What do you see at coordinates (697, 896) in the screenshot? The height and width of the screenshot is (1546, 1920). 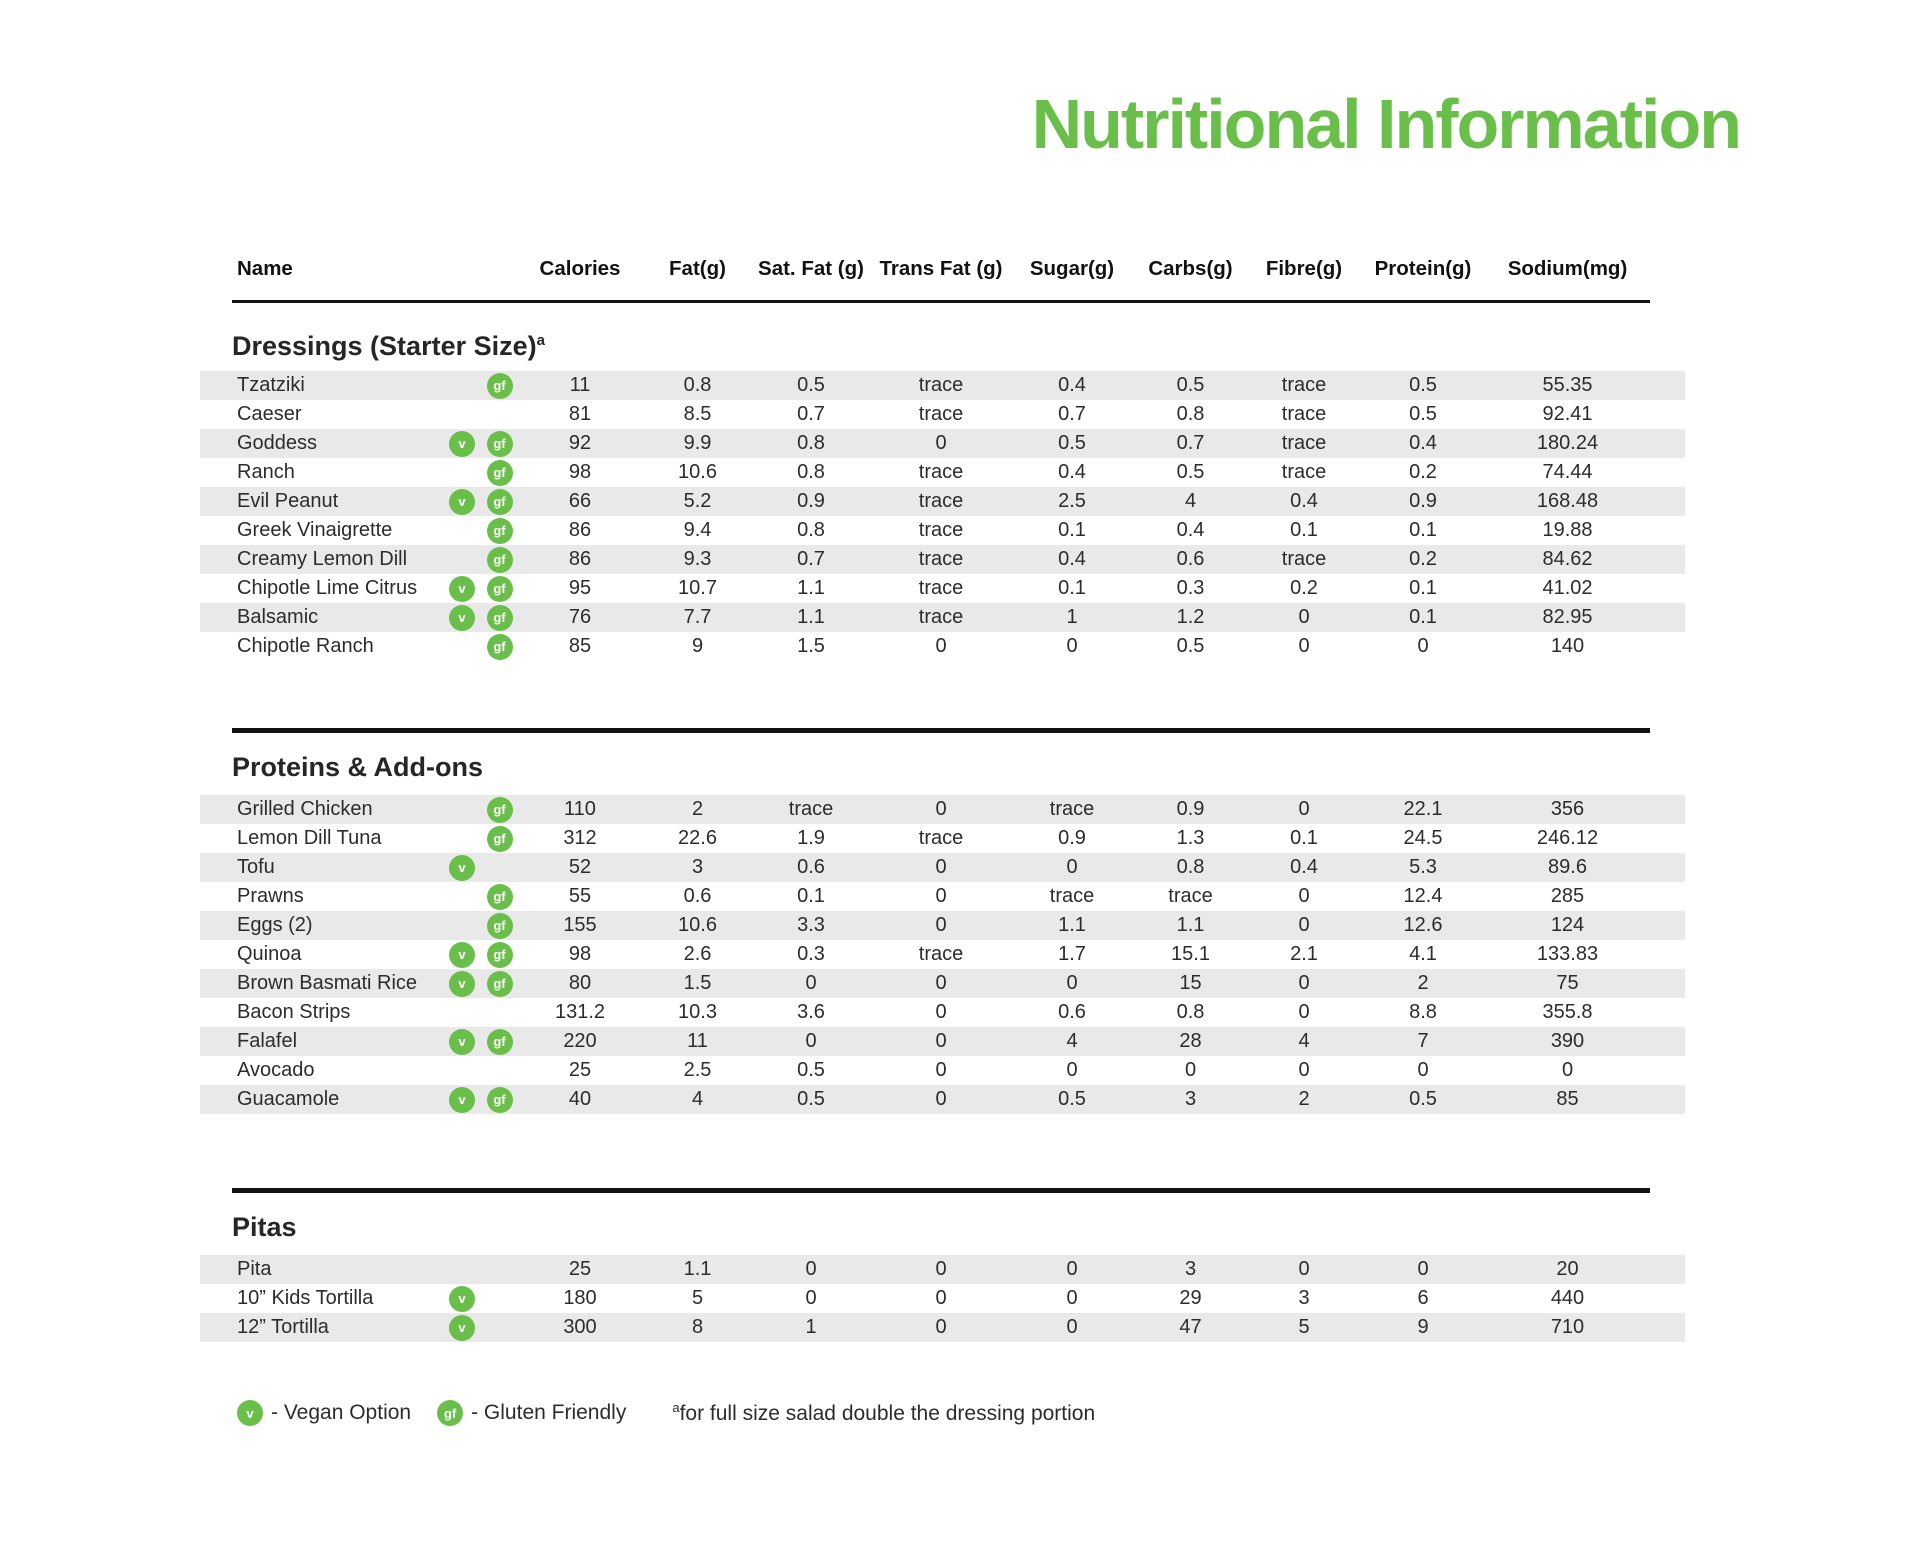 I see `value-cell: 0.6` at bounding box center [697, 896].